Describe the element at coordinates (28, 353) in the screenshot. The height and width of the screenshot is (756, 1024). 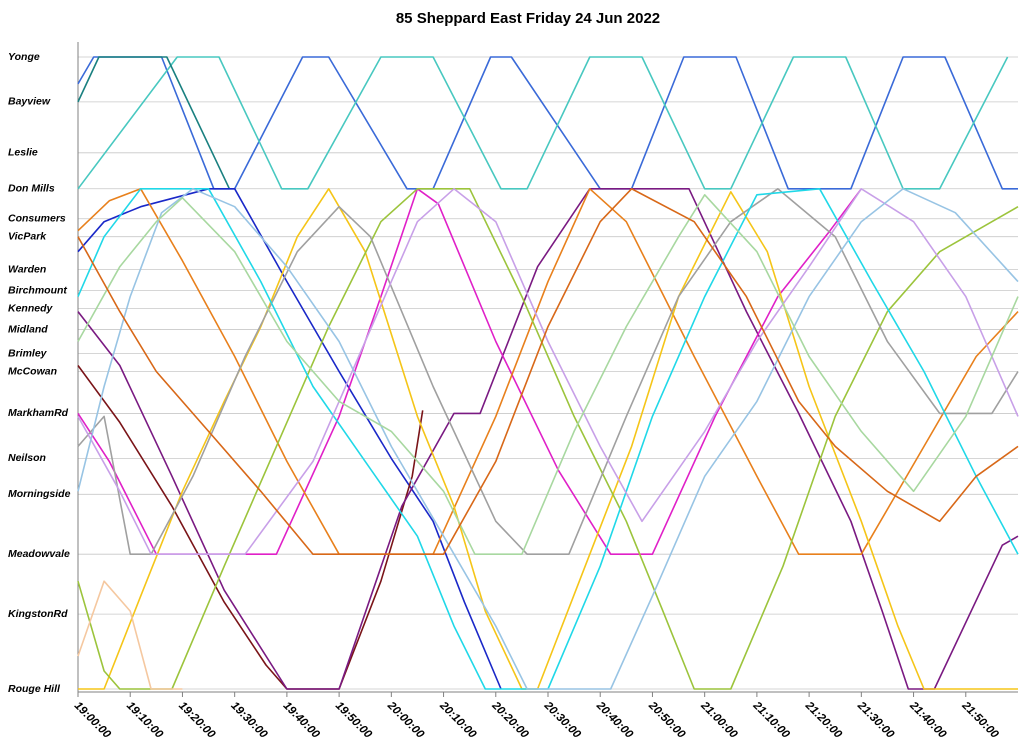
I see `y-tick-label: Brimley` at that location.